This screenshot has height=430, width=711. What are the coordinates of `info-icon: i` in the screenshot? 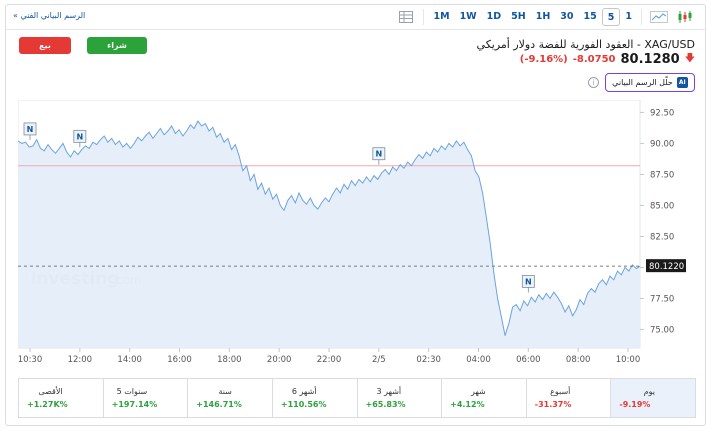 It's located at (593, 82).